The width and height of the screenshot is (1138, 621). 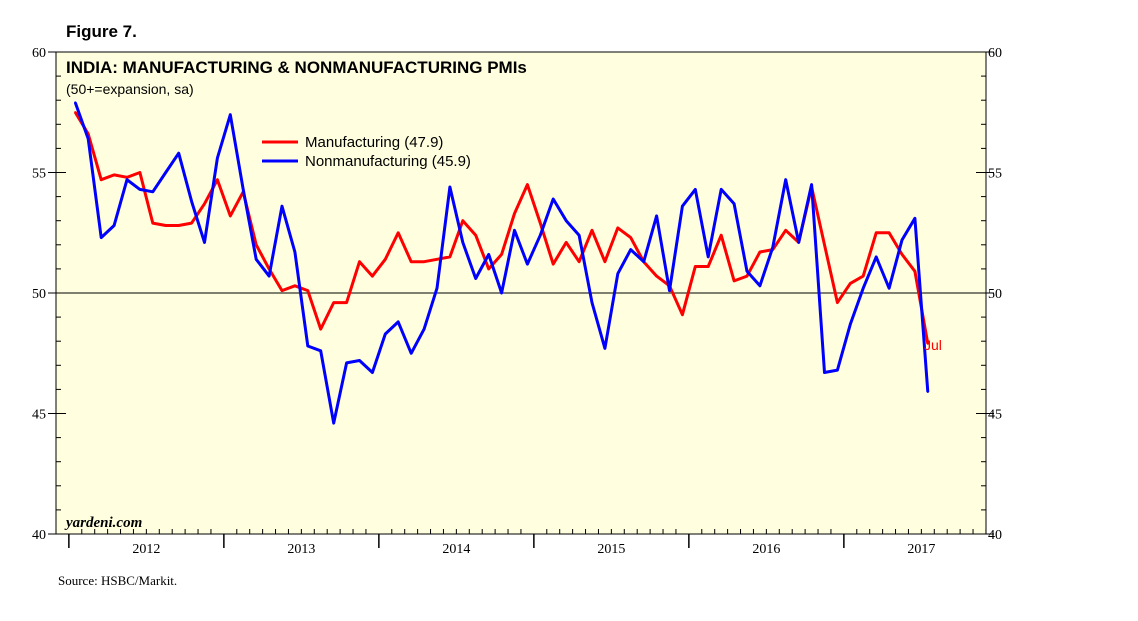 I want to click on y-tick-label-left: 60, so click(x=39, y=53).